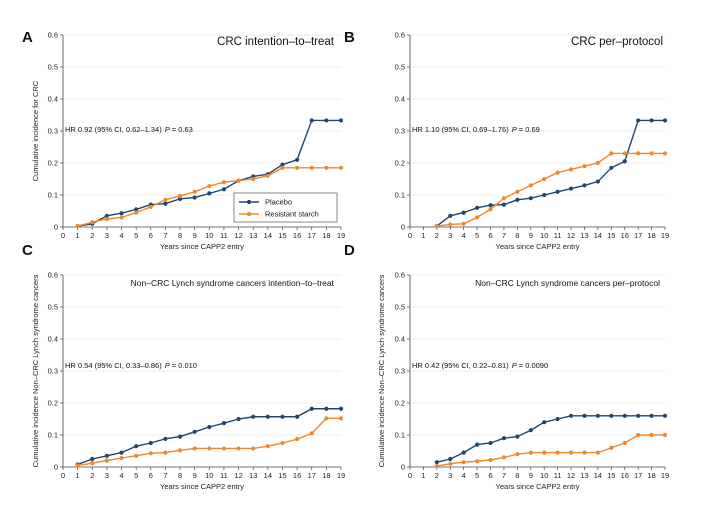 This screenshot has height=505, width=712. What do you see at coordinates (550, 189) in the screenshot?
I see `series-line-starch` at bounding box center [550, 189].